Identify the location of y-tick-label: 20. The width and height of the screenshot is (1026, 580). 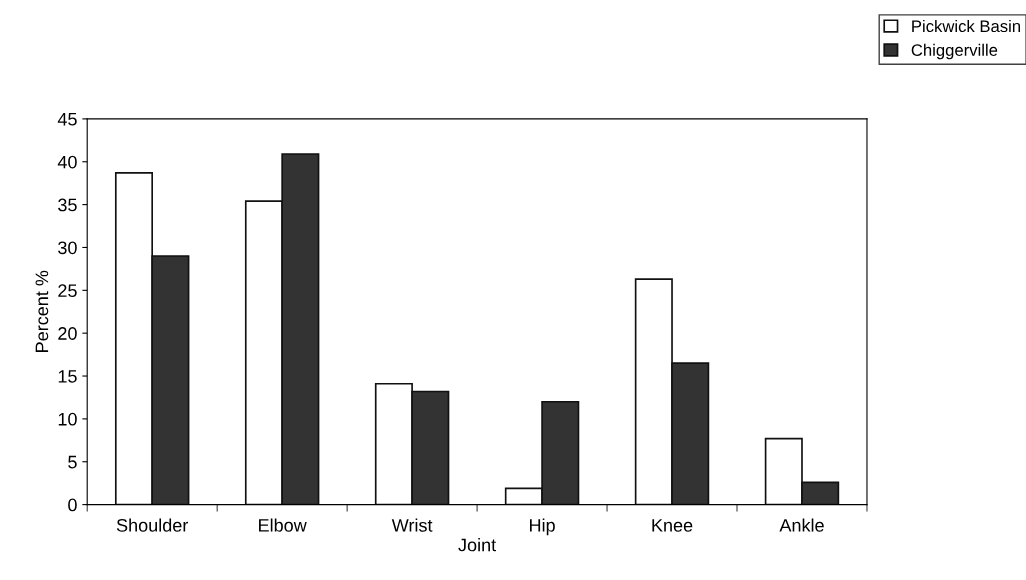
(67, 333).